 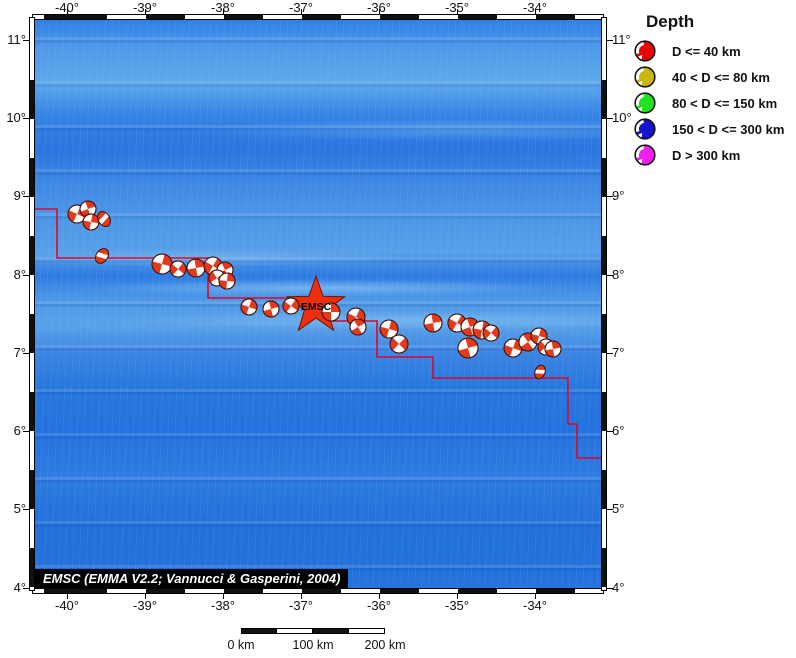 What do you see at coordinates (728, 129) in the screenshot?
I see `legend-label: 150 < D <= 300 km` at bounding box center [728, 129].